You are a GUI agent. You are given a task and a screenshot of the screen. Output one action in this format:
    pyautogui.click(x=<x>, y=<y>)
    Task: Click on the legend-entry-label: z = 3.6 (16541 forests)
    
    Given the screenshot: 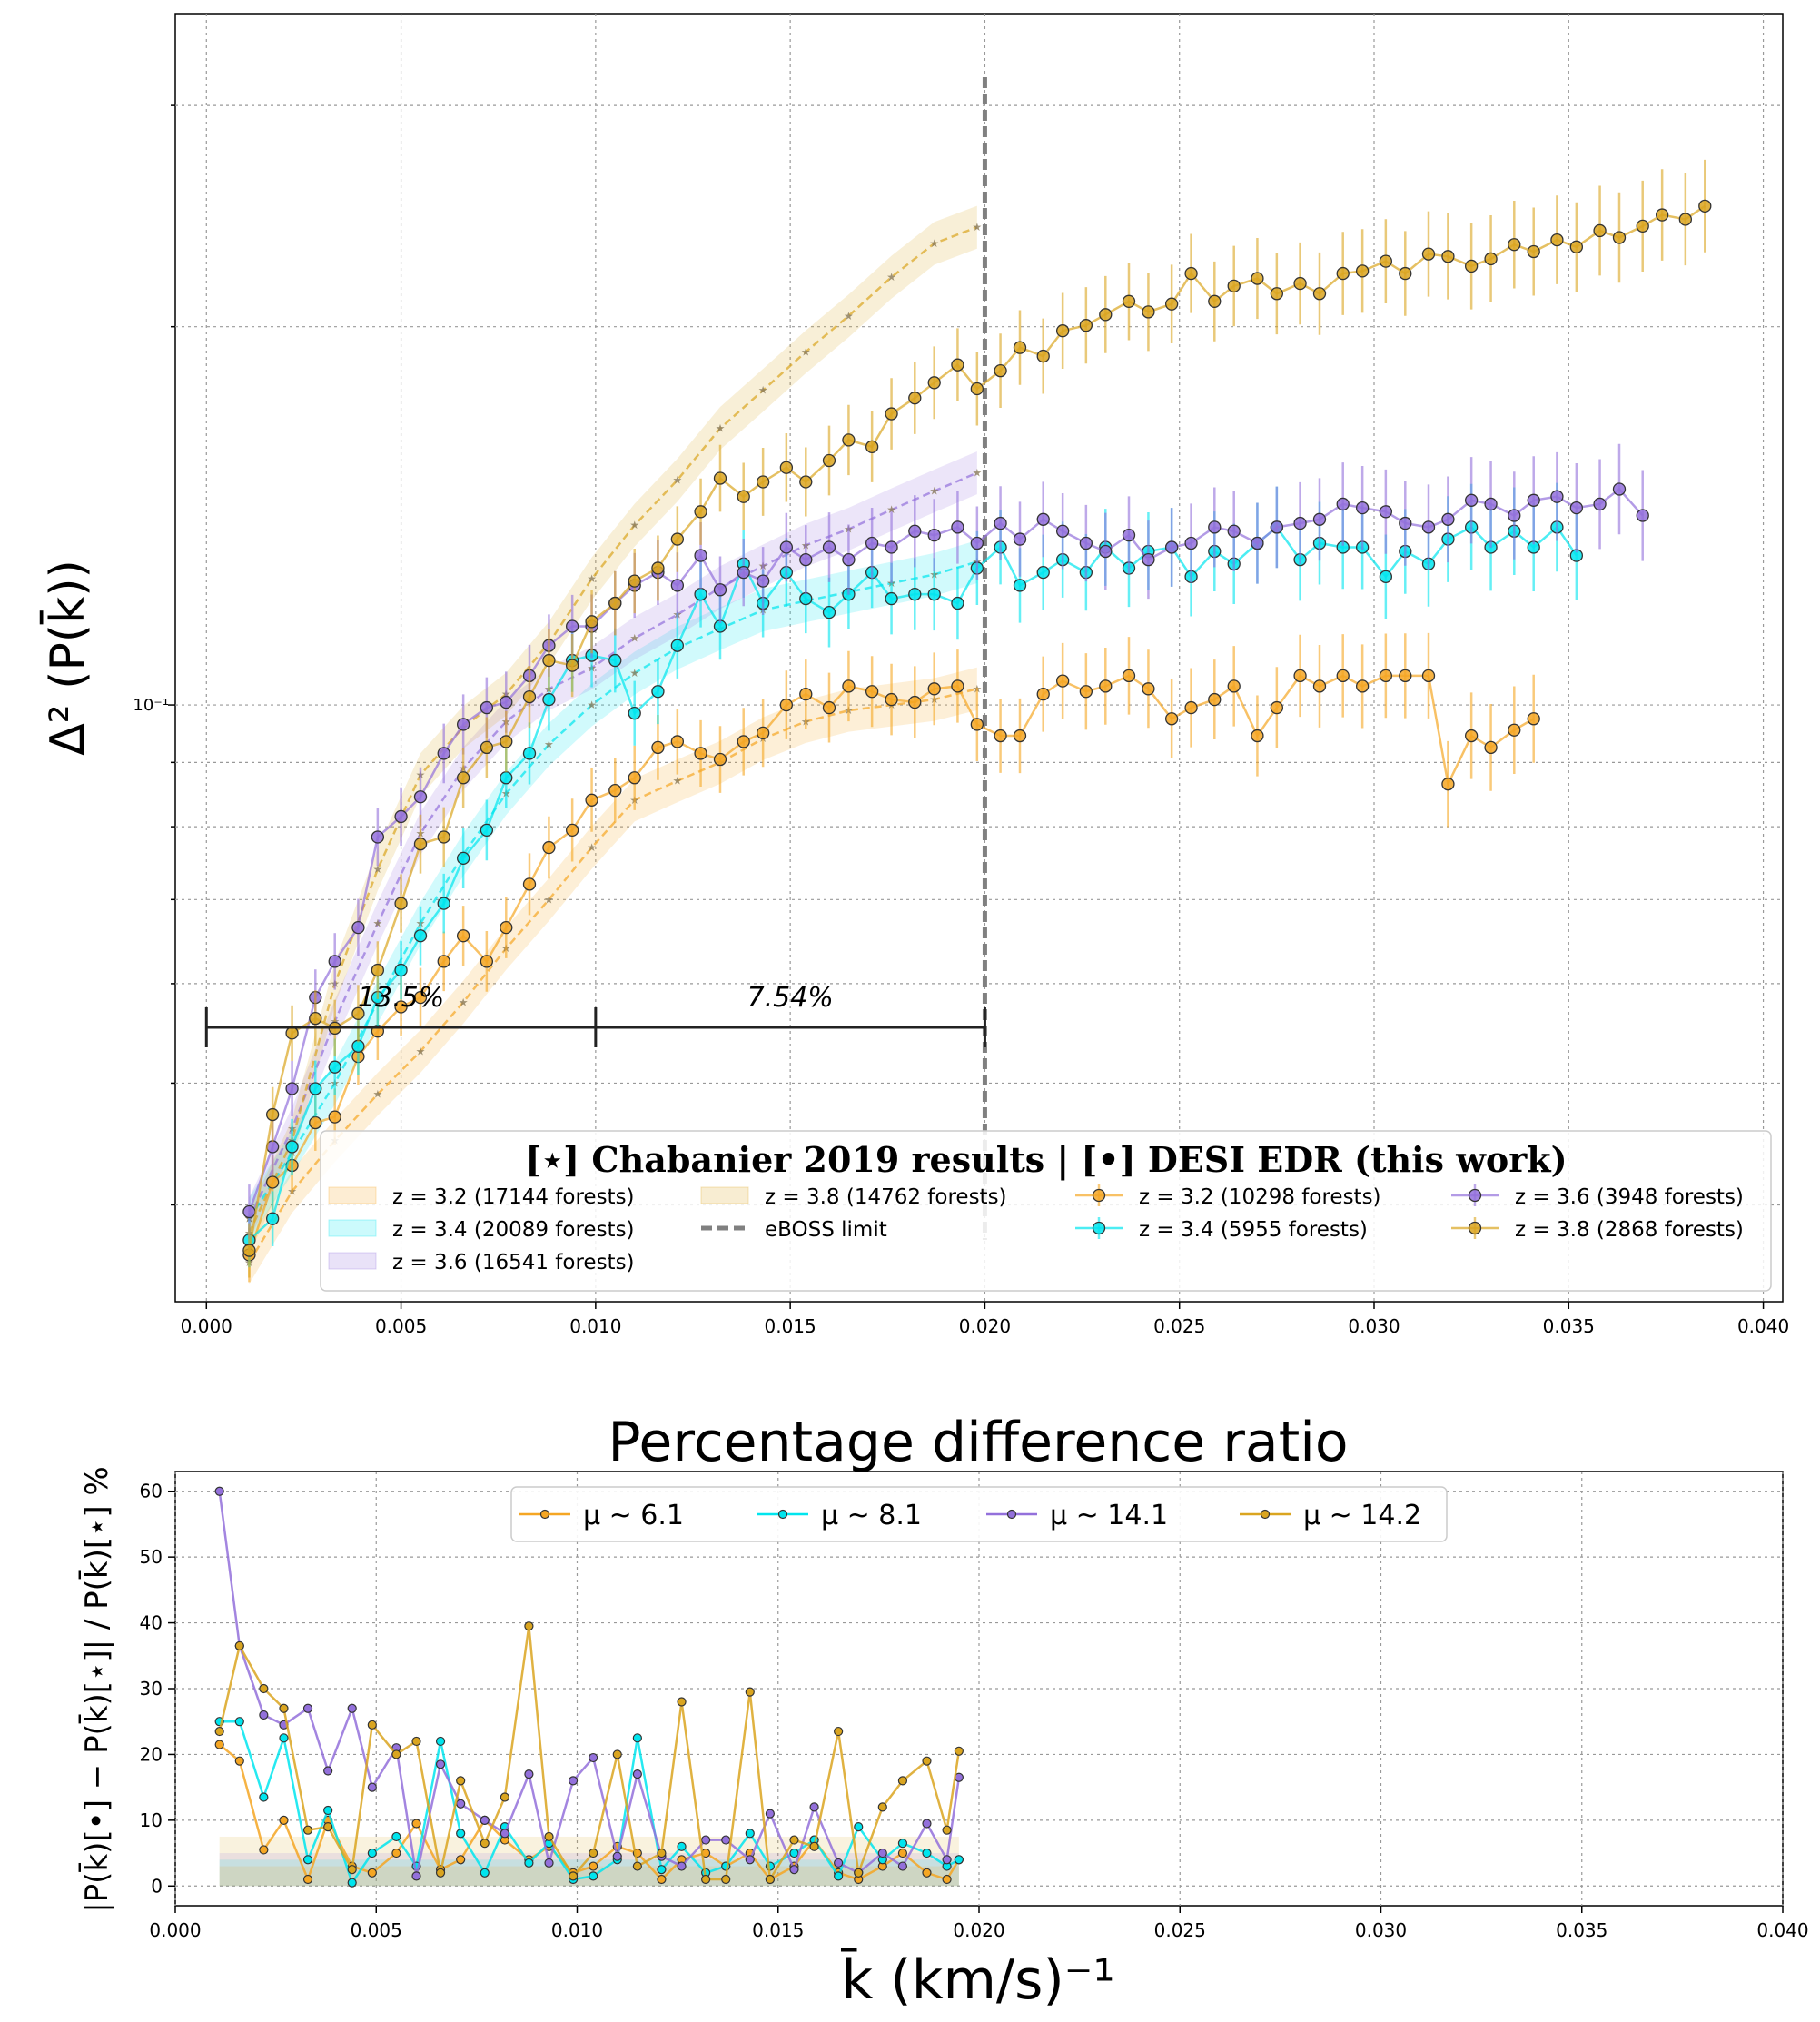 What is the action you would take?
    pyautogui.click(x=513, y=1262)
    